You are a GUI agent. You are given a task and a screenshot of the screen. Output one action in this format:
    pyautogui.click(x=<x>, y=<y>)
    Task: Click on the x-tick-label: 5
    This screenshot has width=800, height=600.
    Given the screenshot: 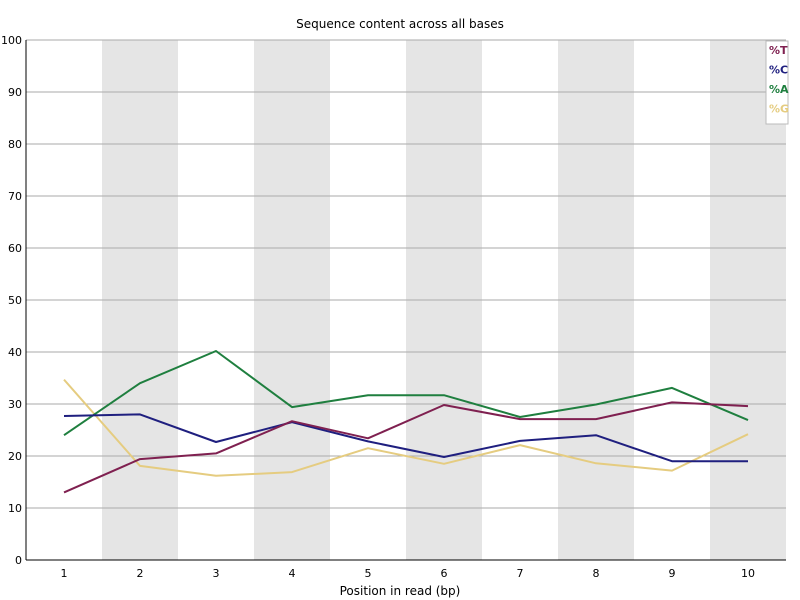 What is the action you would take?
    pyautogui.click(x=368, y=573)
    